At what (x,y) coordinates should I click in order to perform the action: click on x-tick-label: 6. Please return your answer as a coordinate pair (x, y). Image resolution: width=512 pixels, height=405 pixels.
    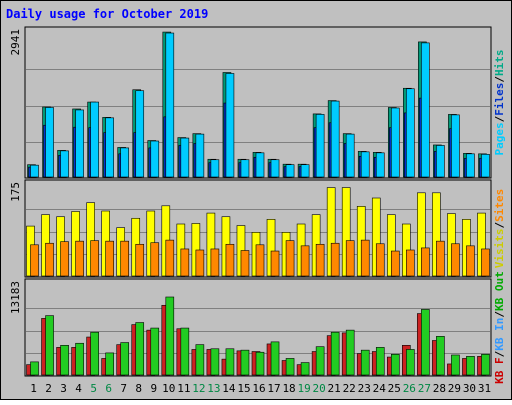
    Looking at the image, I should click on (108, 388).